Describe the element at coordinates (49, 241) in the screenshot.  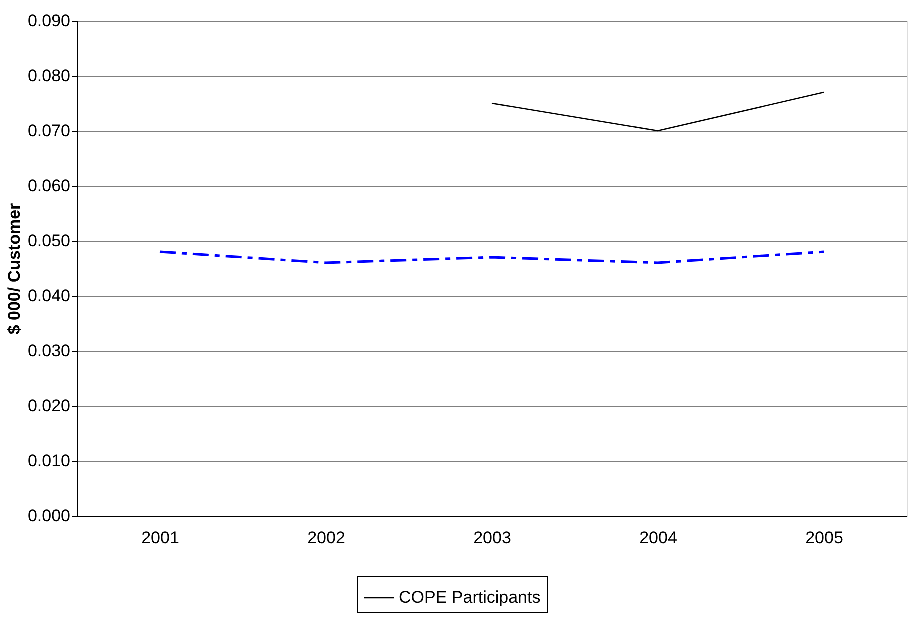
I see `y-tick-label: 0.050` at that location.